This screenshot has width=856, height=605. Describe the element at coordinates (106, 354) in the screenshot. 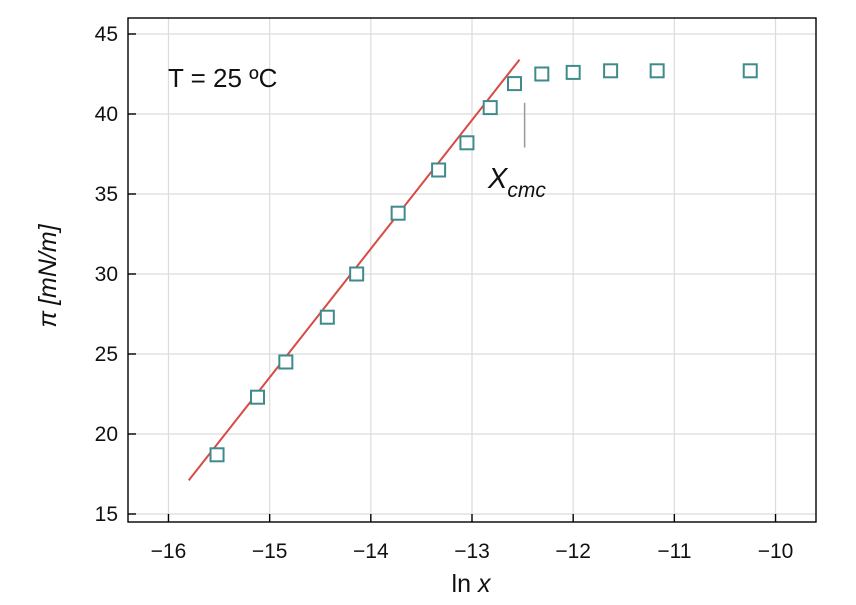

I see `y-tick-label: 25` at that location.